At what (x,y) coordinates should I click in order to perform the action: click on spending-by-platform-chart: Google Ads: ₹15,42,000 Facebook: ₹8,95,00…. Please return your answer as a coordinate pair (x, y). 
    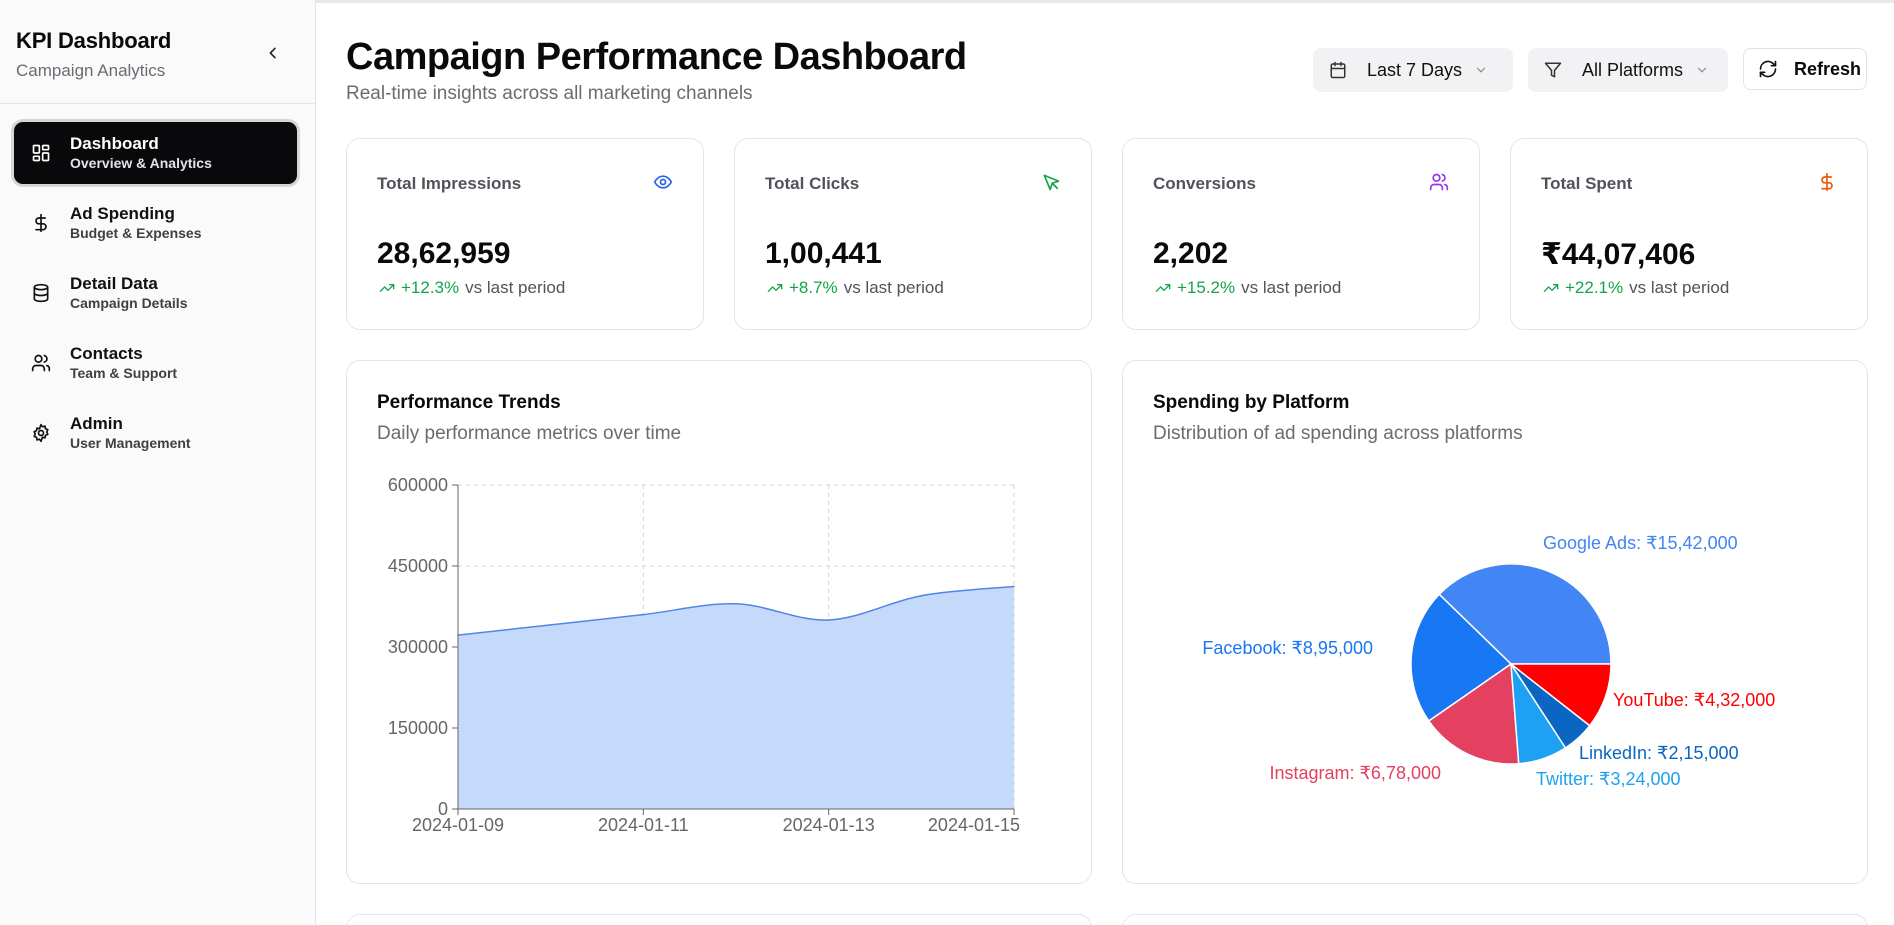
    Looking at the image, I should click on (1488, 661).